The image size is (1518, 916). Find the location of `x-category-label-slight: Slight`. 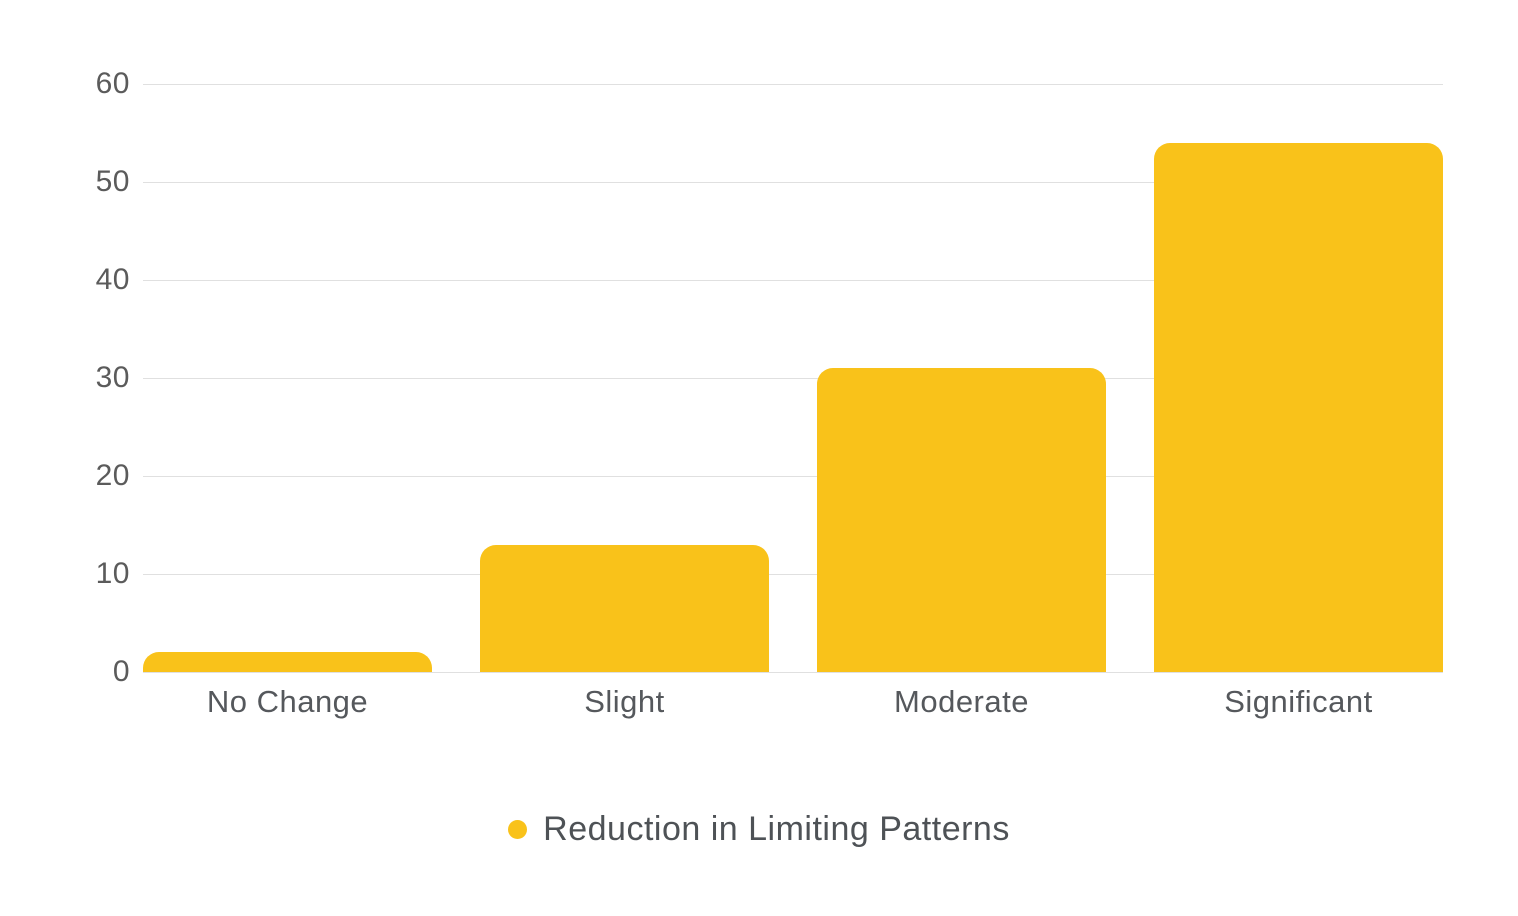

x-category-label-slight: Slight is located at coordinates (624, 701).